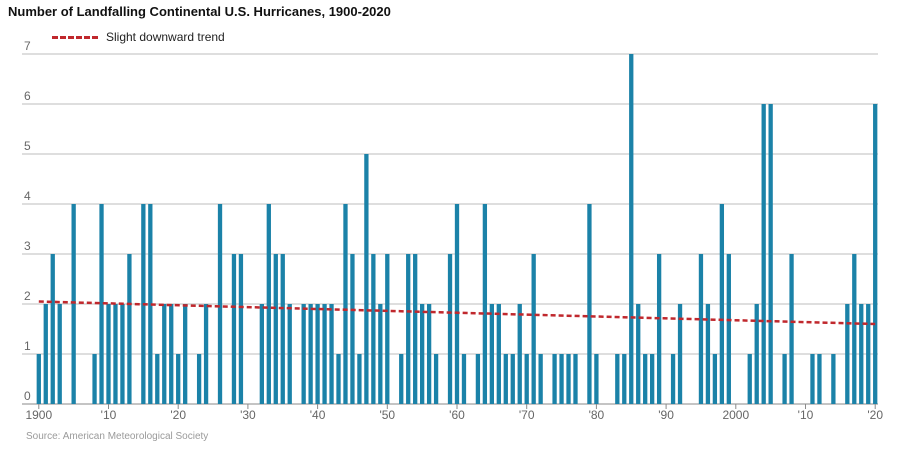  Describe the element at coordinates (27, 346) in the screenshot. I see `y-tick-label: 1` at that location.